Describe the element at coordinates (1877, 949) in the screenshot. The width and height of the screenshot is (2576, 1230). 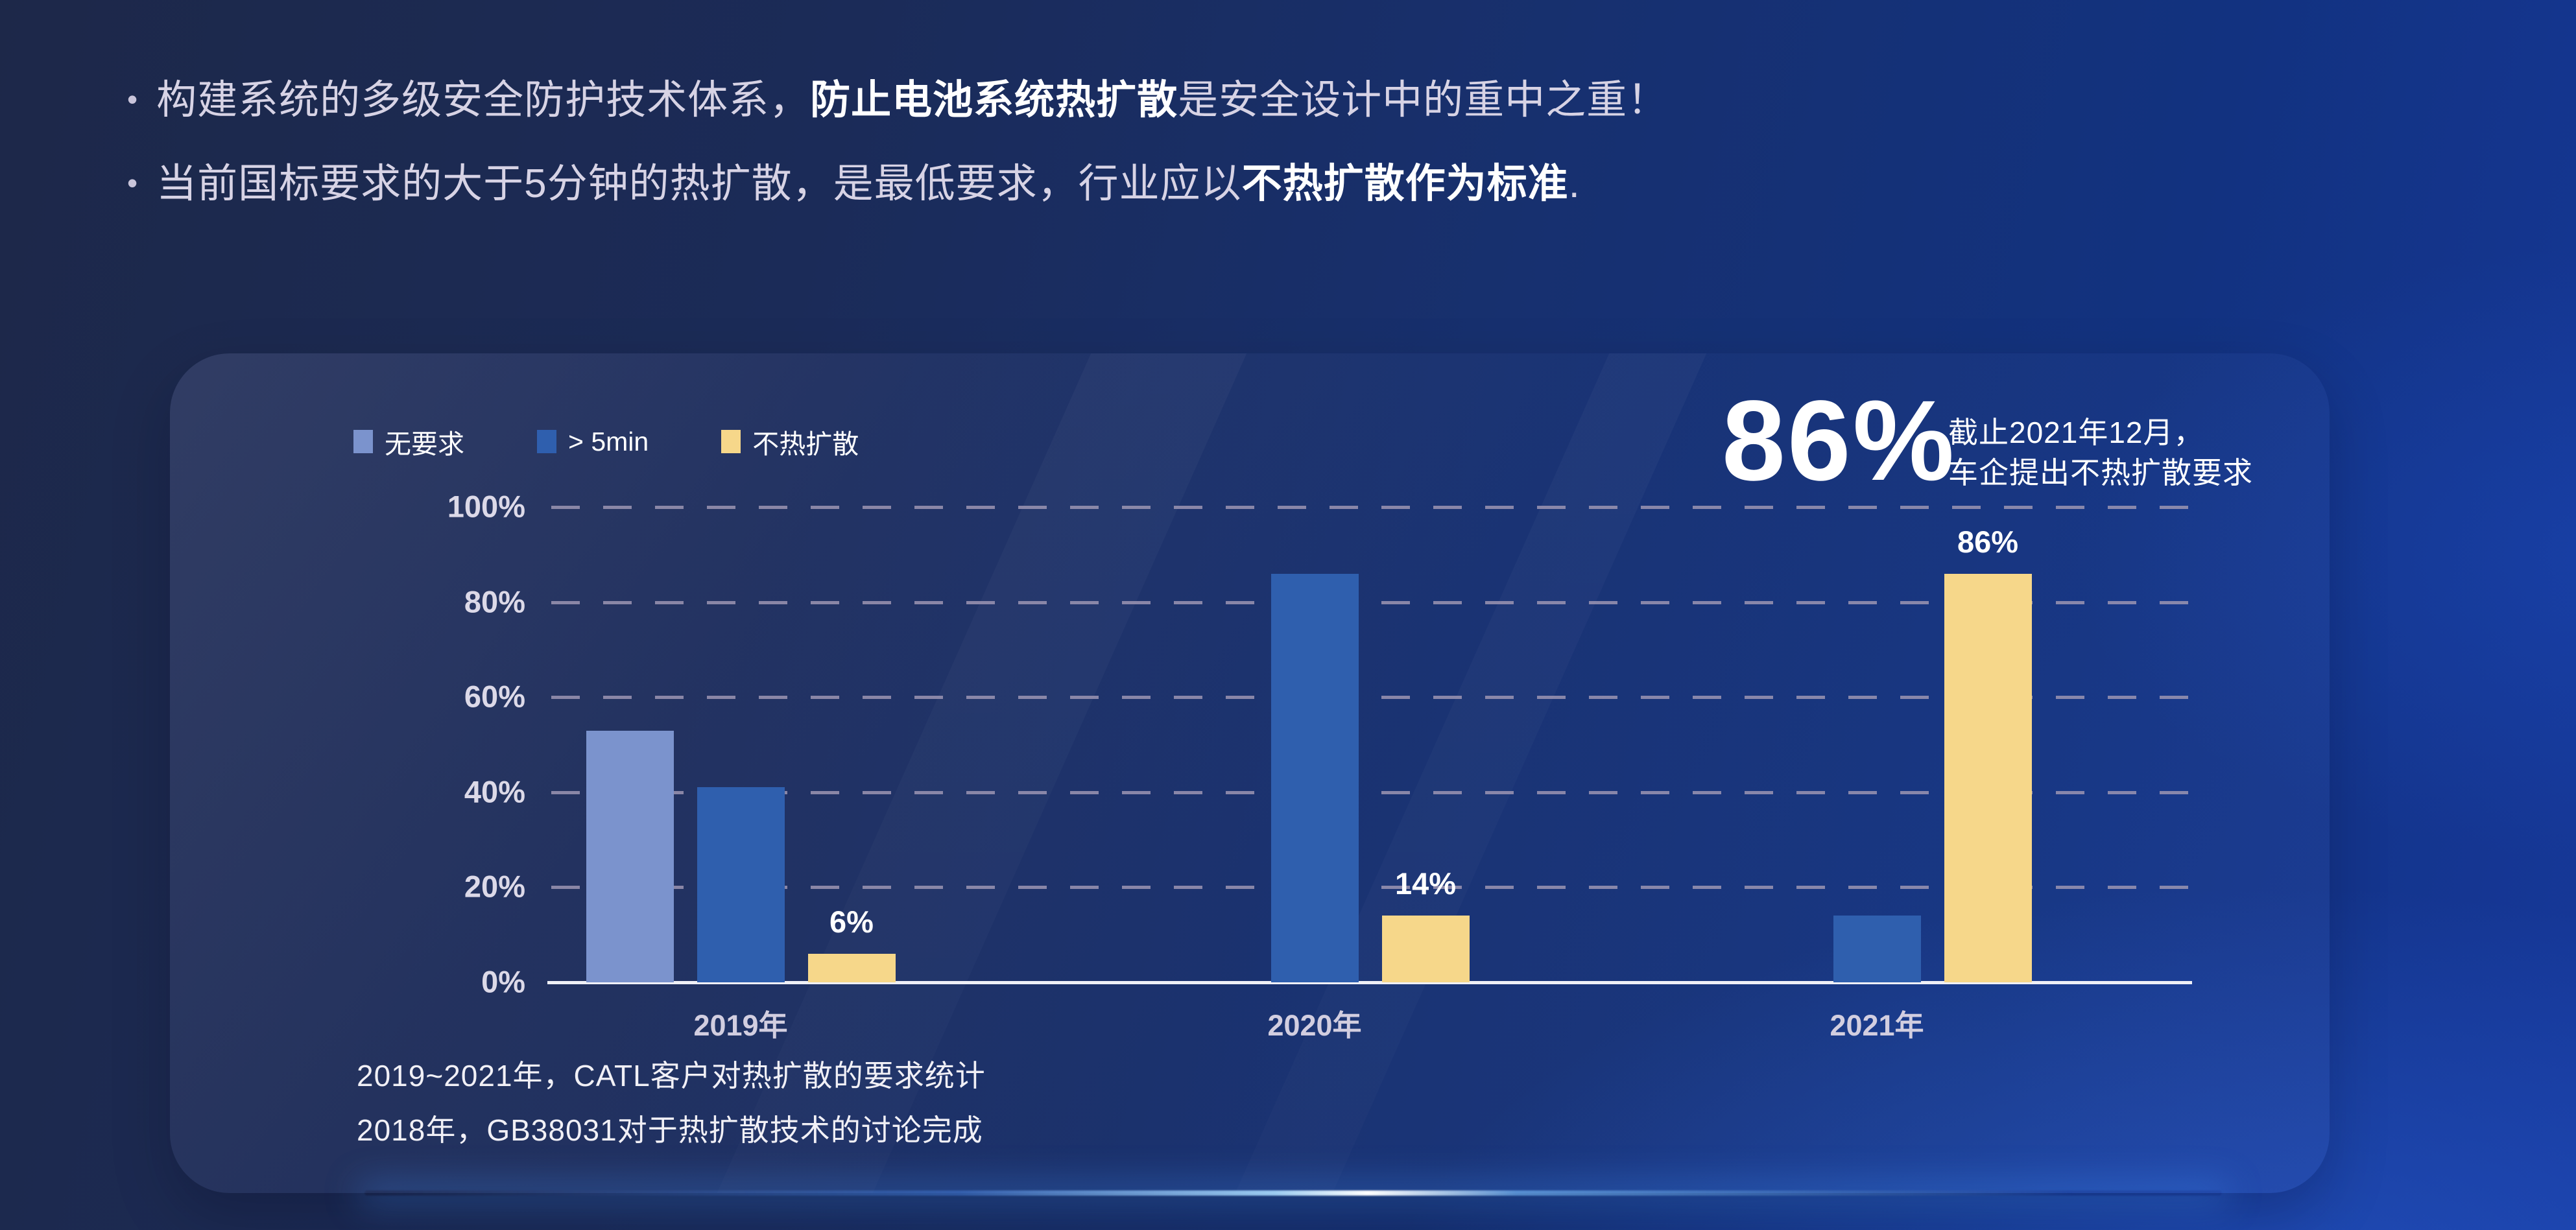
I see `bar-2021年-> 5min` at that location.